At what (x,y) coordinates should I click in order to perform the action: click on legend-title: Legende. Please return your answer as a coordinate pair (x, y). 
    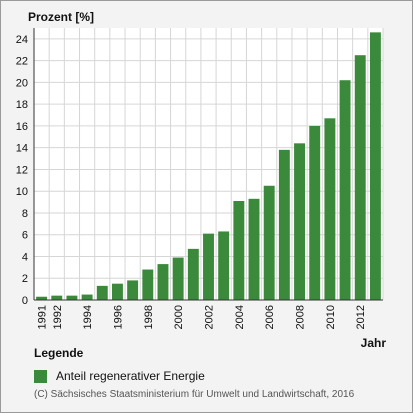
    Looking at the image, I should click on (59, 353).